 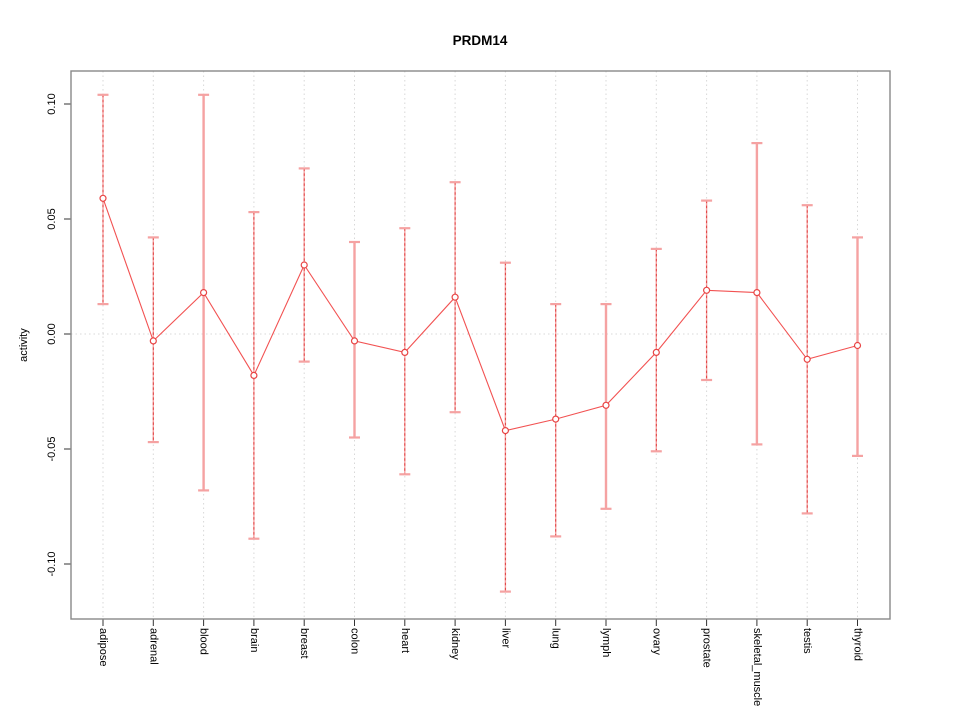 What do you see at coordinates (254, 640) in the screenshot?
I see `x-category-label: brain` at bounding box center [254, 640].